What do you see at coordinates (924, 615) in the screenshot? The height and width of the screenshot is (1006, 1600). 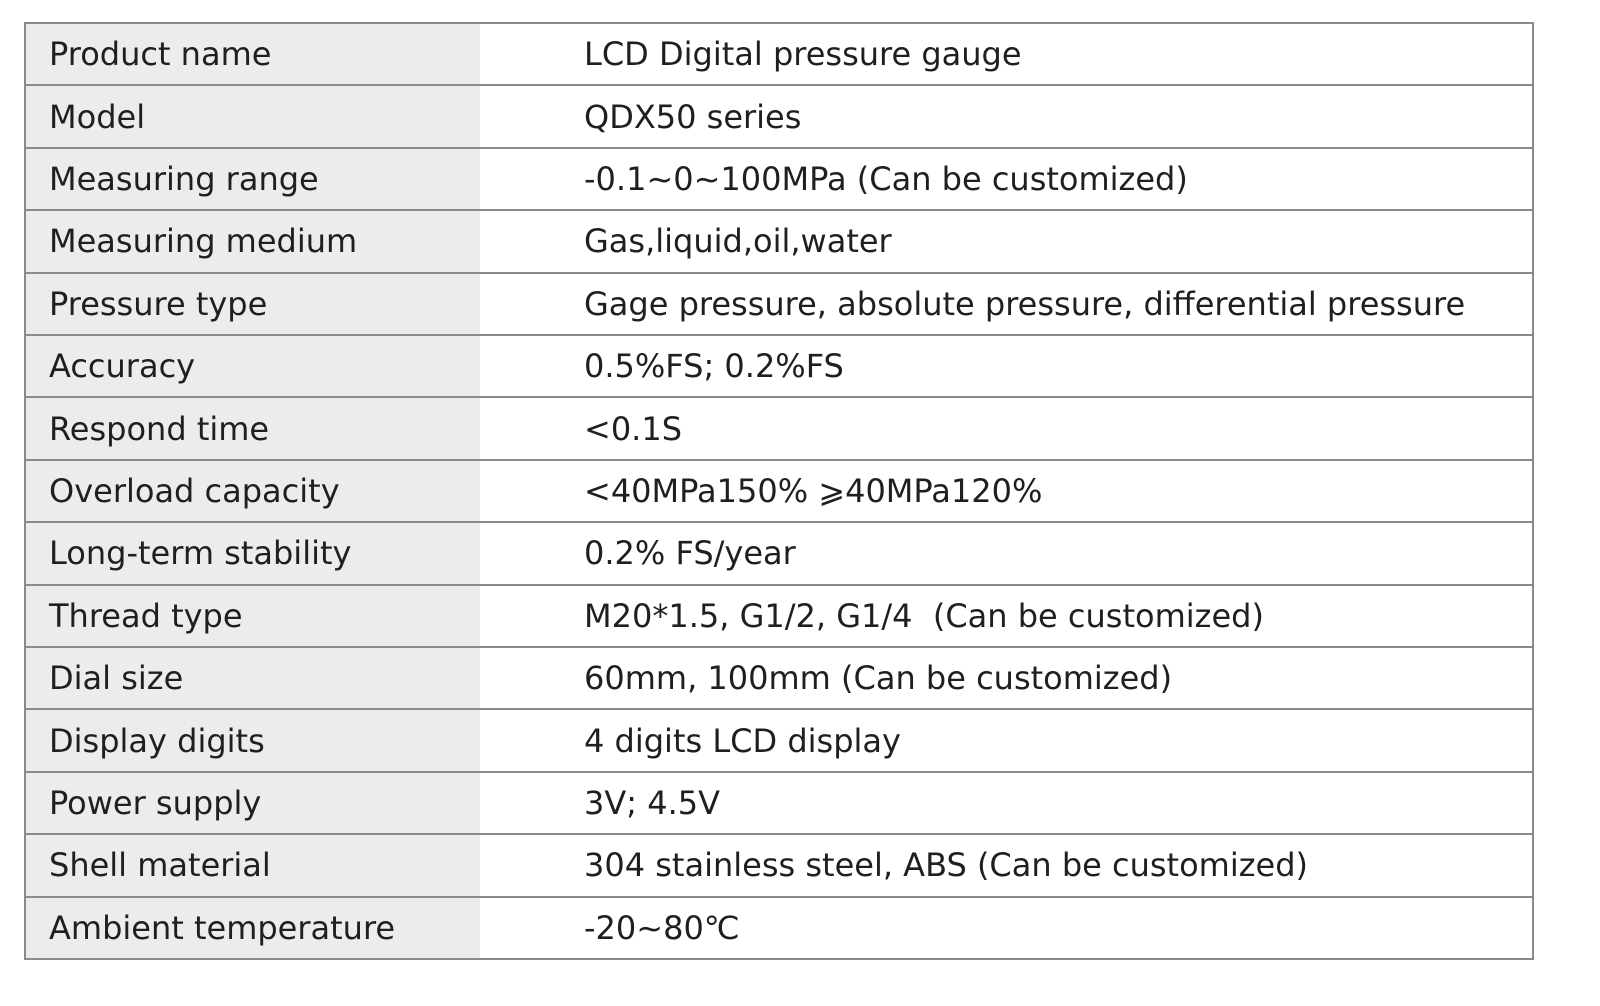 I see `row-value: M20*1.5, G1/2, G1/4 (Can be customized)` at bounding box center [924, 615].